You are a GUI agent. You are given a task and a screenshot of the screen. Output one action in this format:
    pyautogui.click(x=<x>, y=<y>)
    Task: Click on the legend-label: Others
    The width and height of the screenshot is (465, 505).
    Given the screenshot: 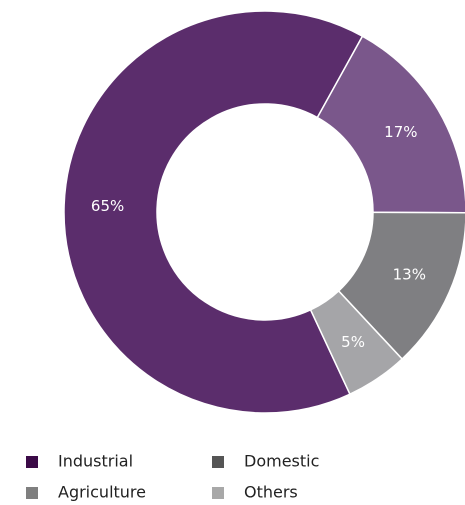 What is the action you would take?
    pyautogui.click(x=271, y=492)
    